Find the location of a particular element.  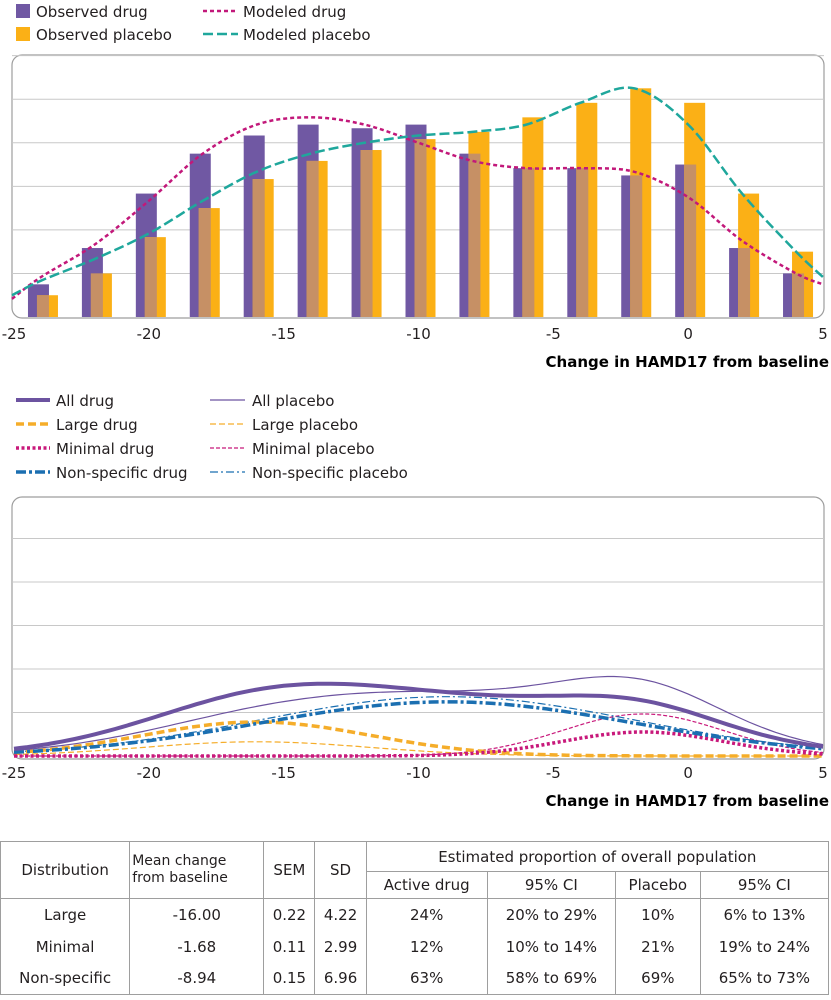

legend-label-all-placebo: All placebo is located at coordinates (293, 401).